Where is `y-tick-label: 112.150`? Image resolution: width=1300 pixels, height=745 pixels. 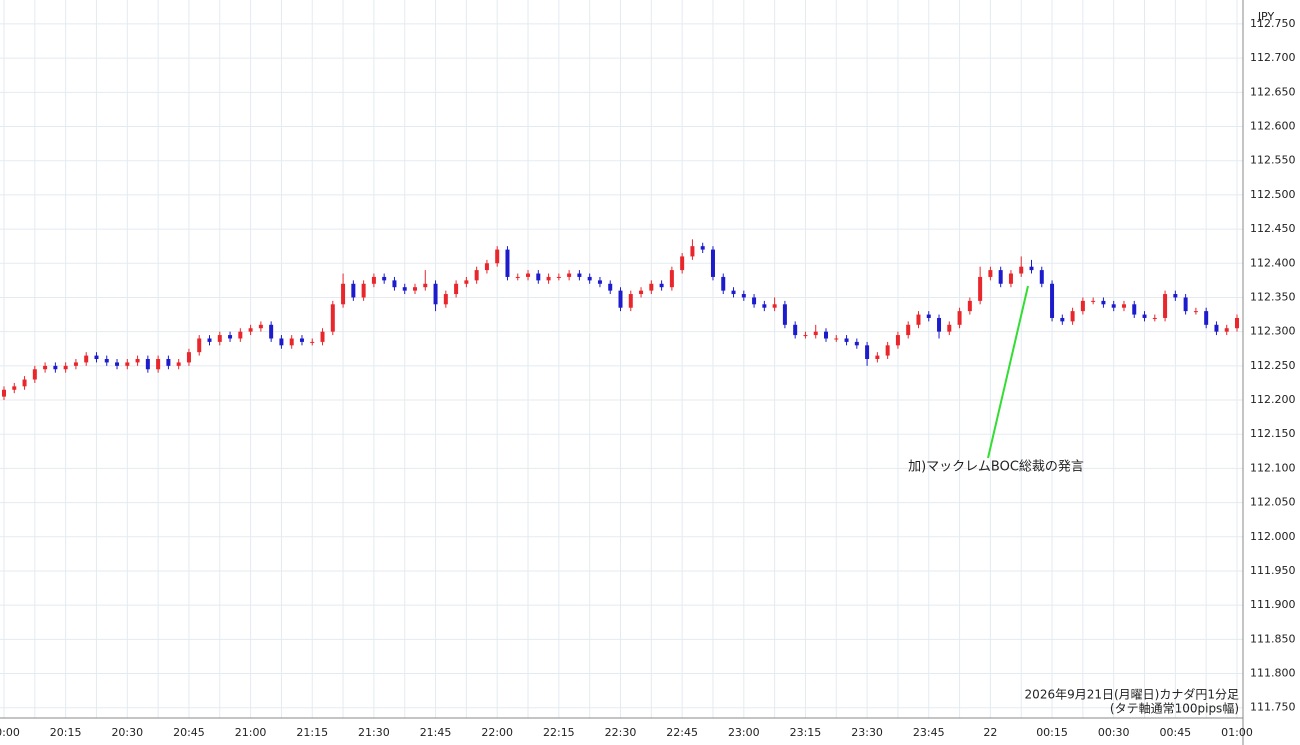 y-tick-label: 112.150 is located at coordinates (1273, 433).